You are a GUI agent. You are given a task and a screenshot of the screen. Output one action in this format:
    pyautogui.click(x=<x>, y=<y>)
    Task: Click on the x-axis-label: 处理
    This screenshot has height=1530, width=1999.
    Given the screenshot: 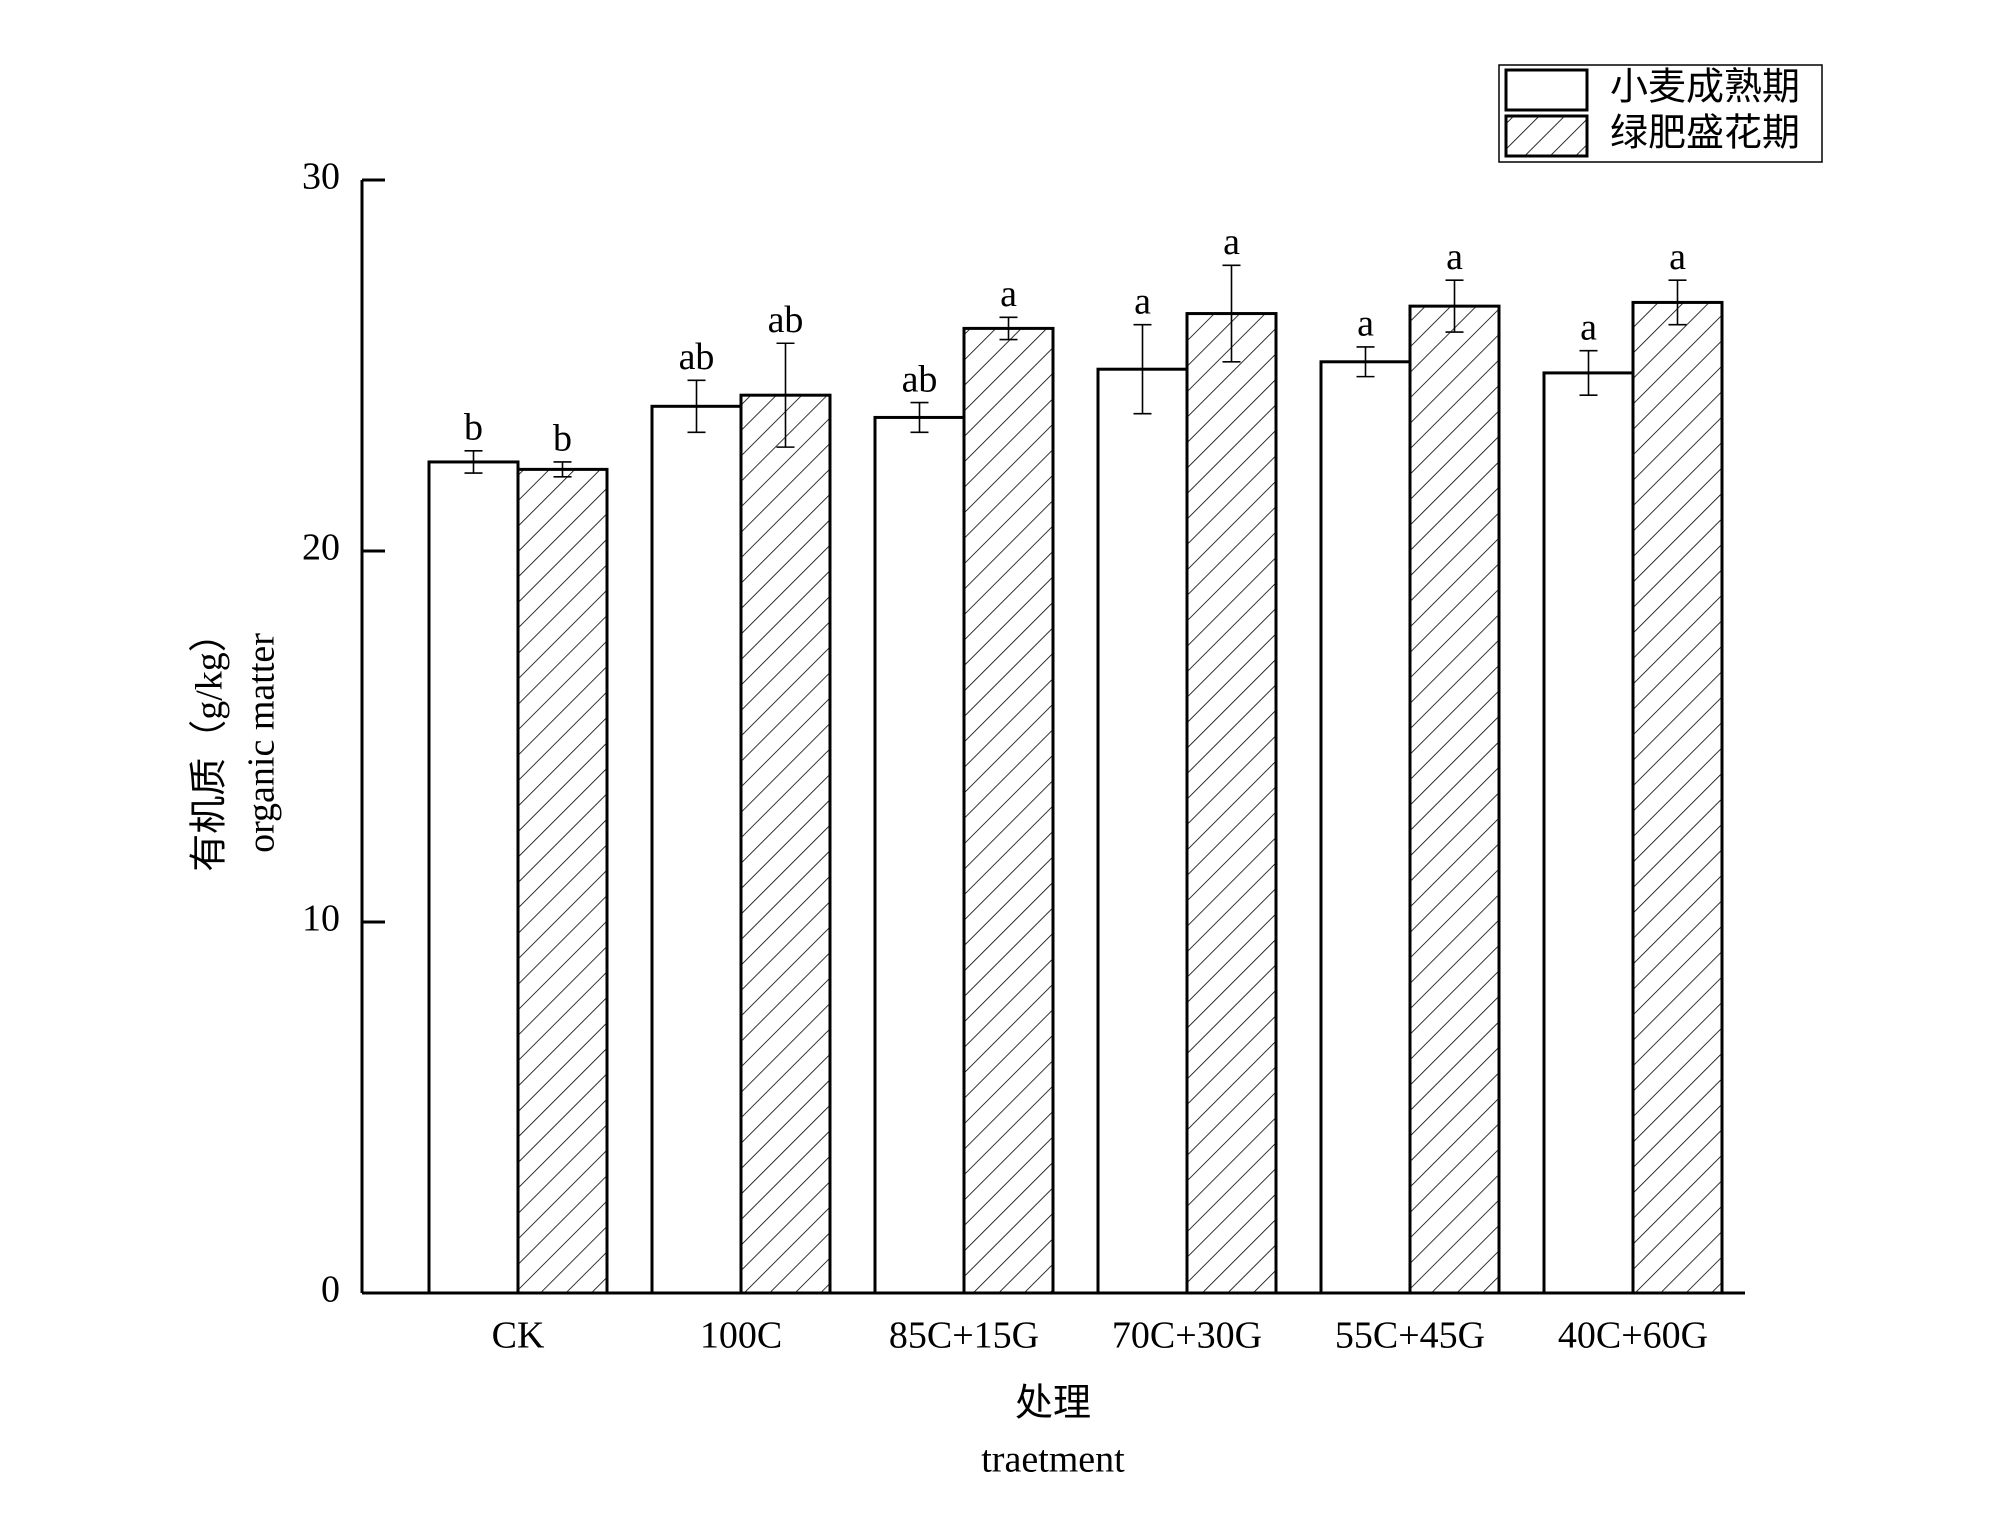 What is the action you would take?
    pyautogui.click(x=1053, y=1404)
    